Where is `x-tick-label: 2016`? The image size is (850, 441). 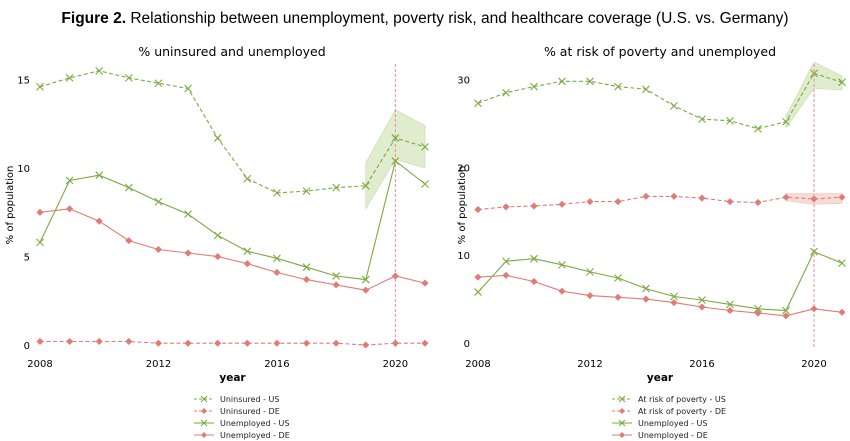 x-tick-label: 2016 is located at coordinates (701, 364).